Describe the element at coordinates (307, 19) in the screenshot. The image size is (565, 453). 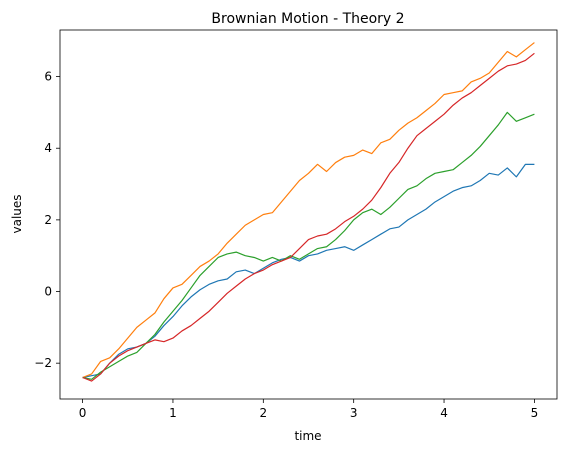
I see `chart-title: Brownian Motion - Theory 2` at that location.